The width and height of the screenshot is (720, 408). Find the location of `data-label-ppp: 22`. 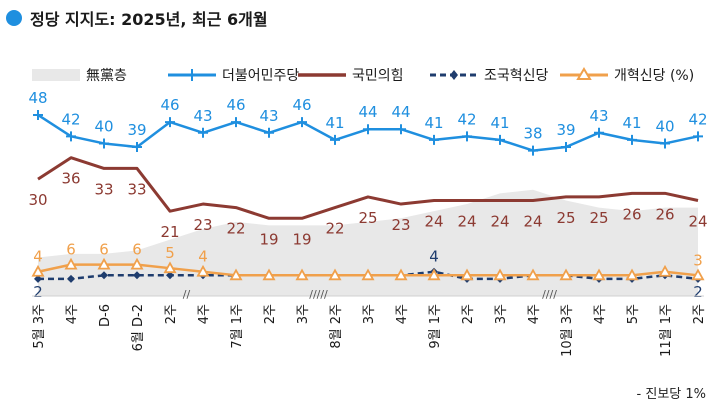

data-label-ppp: 22 is located at coordinates (334, 229).